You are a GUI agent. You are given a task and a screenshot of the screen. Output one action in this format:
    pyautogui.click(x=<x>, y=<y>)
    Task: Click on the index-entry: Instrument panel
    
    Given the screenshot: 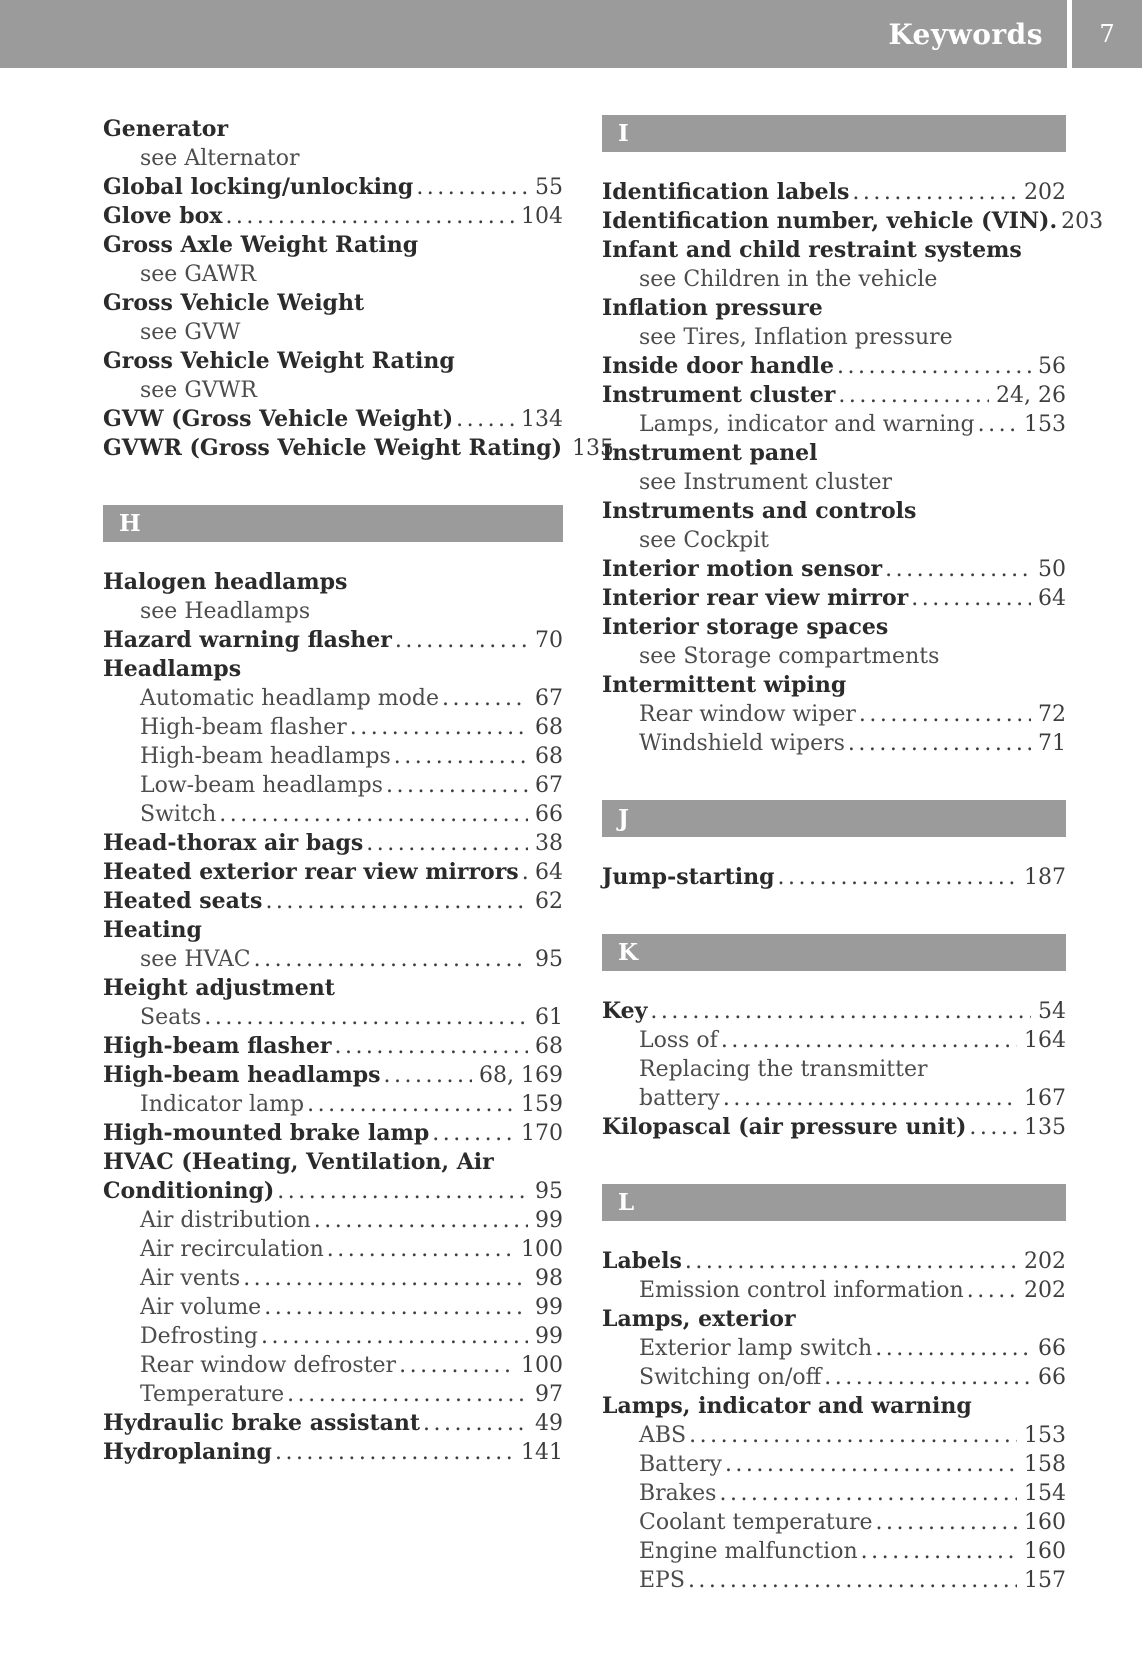 What is the action you would take?
    pyautogui.click(x=834, y=453)
    